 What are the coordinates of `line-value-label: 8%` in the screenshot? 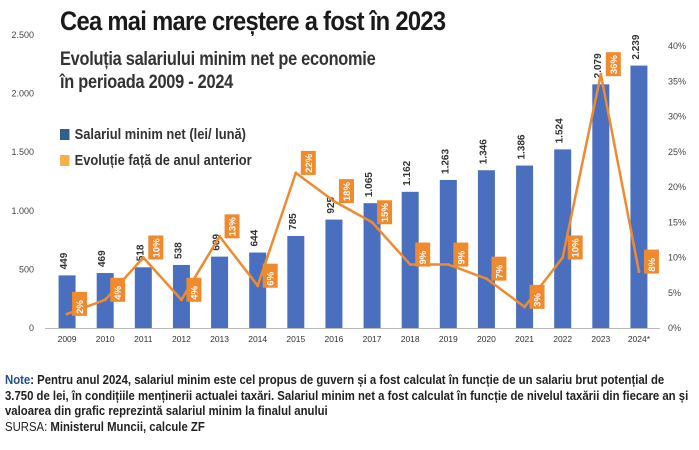 It's located at (652, 264).